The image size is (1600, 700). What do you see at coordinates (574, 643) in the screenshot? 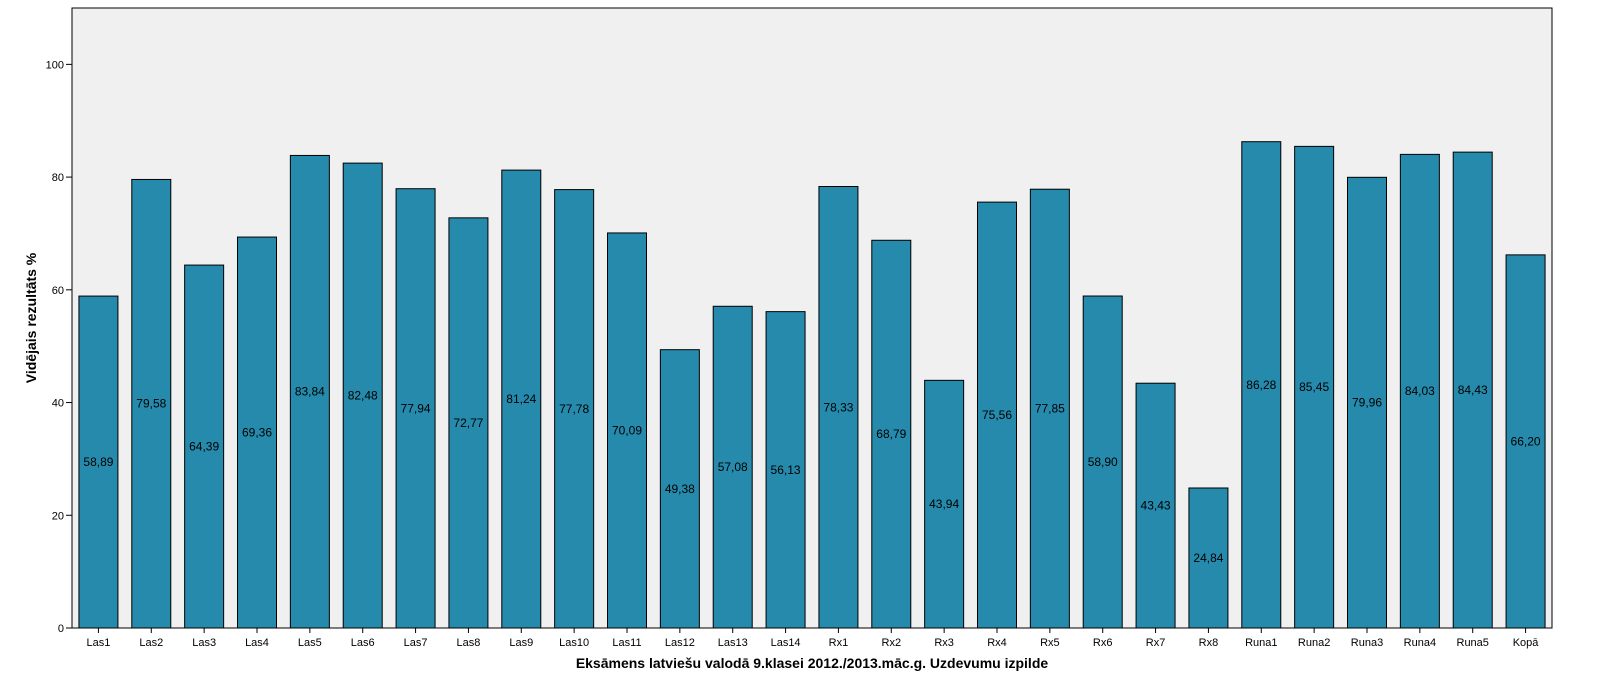
I see `x-tick-label: Las10` at bounding box center [574, 643].